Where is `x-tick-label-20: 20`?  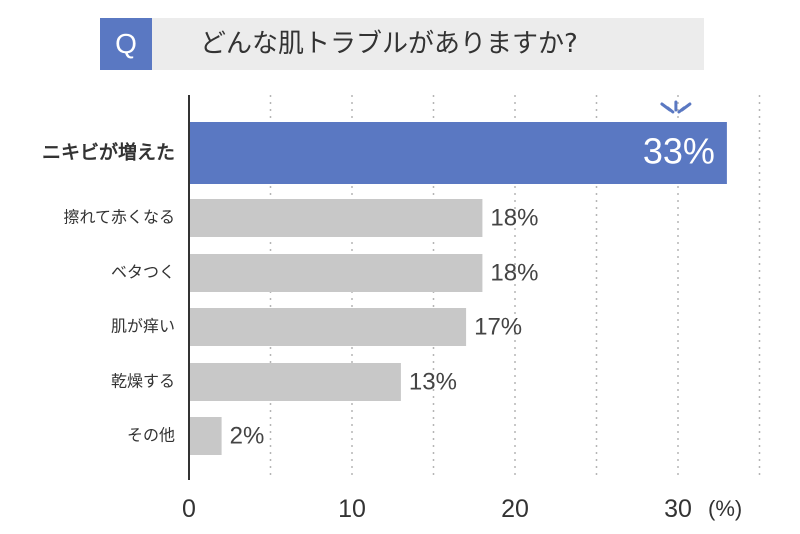
x-tick-label-20: 20 is located at coordinates (515, 509).